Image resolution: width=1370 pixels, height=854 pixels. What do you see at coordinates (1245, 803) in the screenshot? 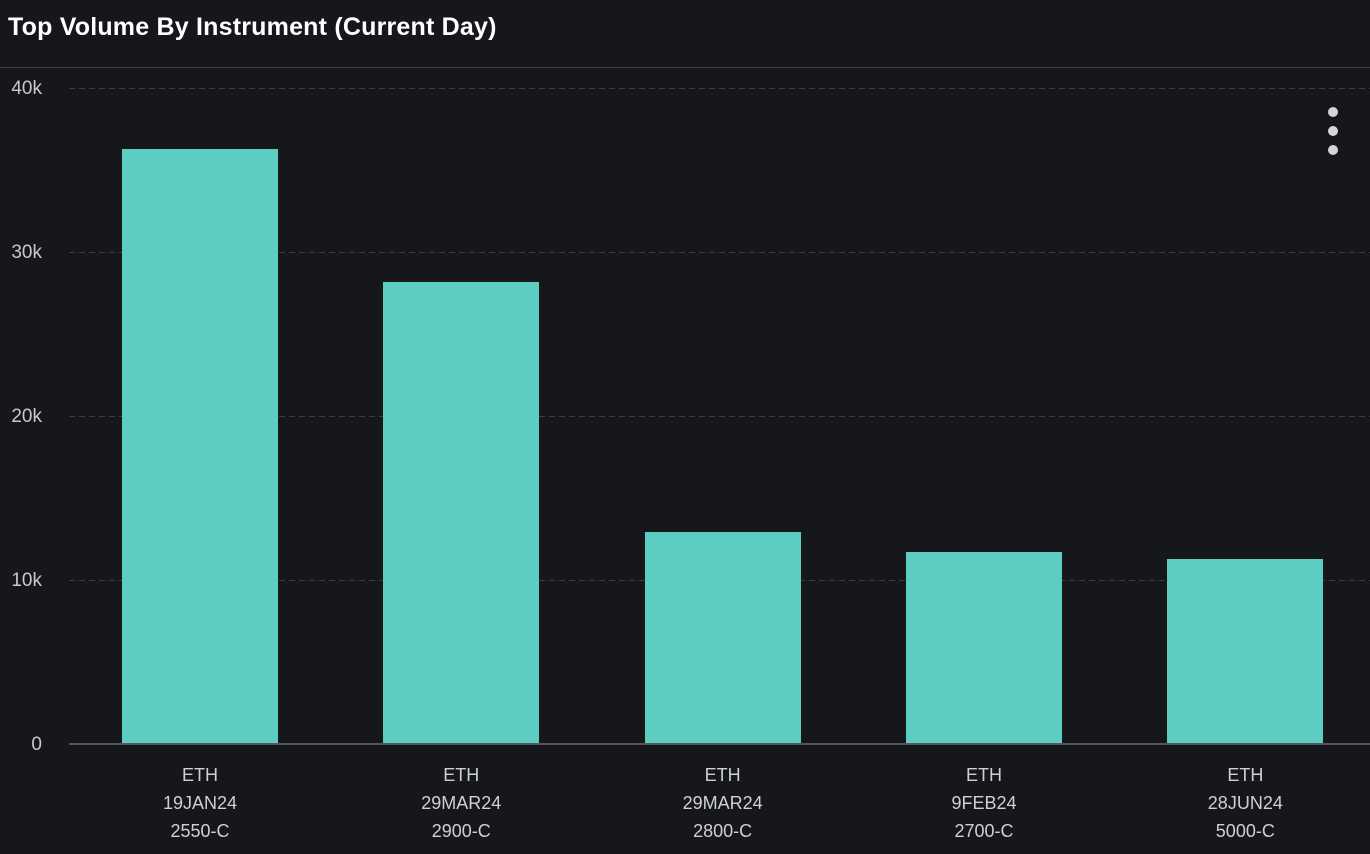
I see `x-axis-category-label: ETH 28JUN24 5000-C` at bounding box center [1245, 803].